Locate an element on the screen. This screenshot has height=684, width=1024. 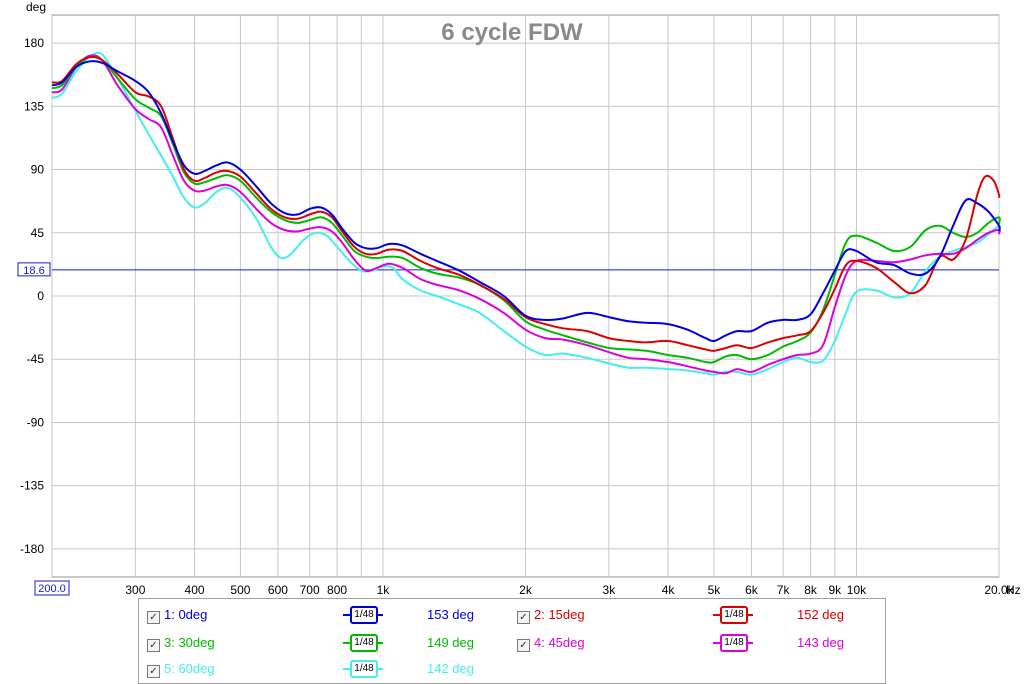
x-tick-label: 2k is located at coordinates (526, 590).